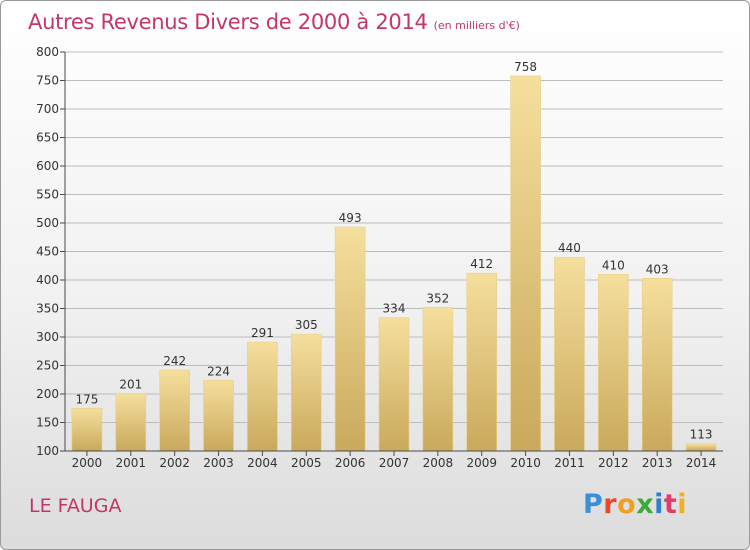  I want to click on data-label: 440, so click(569, 248).